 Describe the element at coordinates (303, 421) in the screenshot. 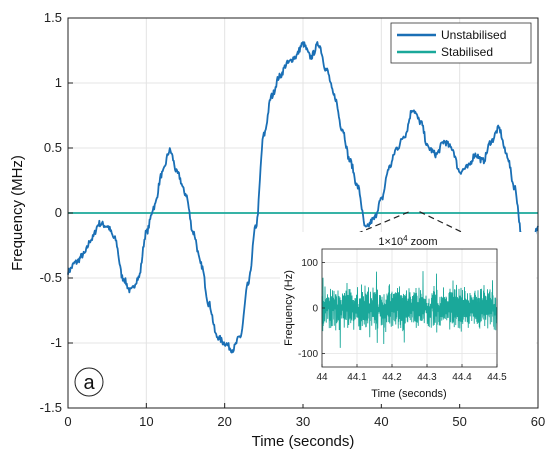

I see `x-tick-label: 30` at that location.